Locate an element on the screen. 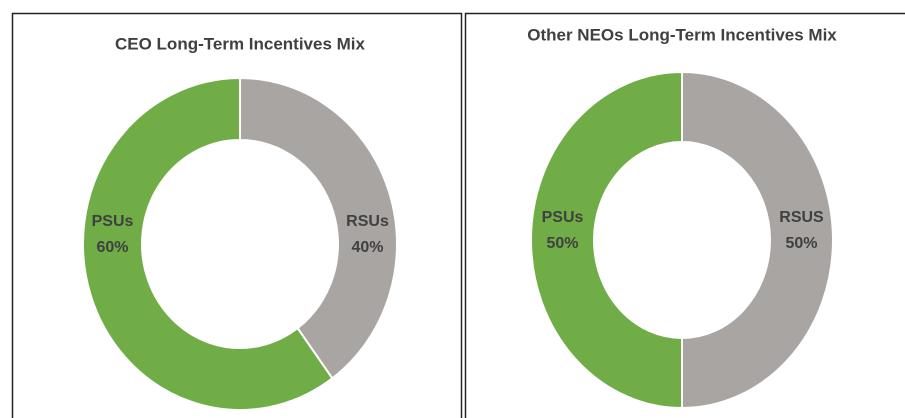 This screenshot has height=418, width=905. slice-label: RSUs is located at coordinates (367, 221).